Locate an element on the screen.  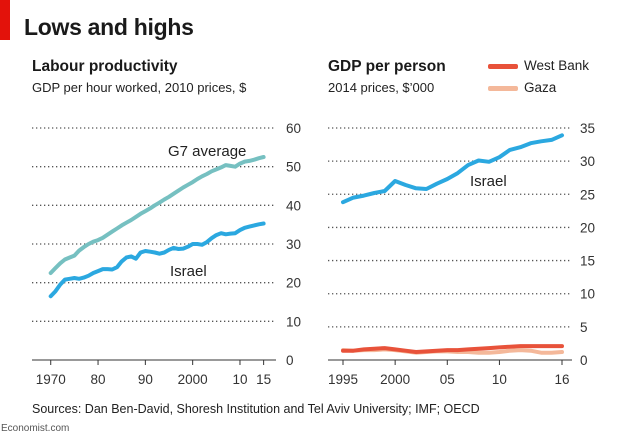
annotation-g7-average: G7 average is located at coordinates (207, 151).